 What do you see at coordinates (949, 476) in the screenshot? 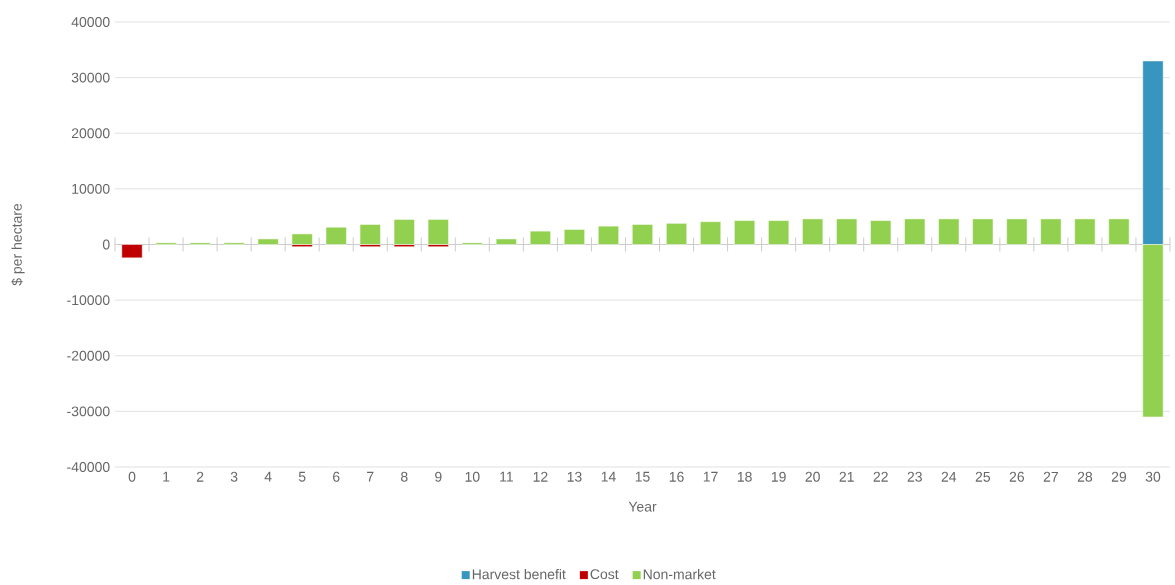
I see `x-tick-label: 24` at bounding box center [949, 476].